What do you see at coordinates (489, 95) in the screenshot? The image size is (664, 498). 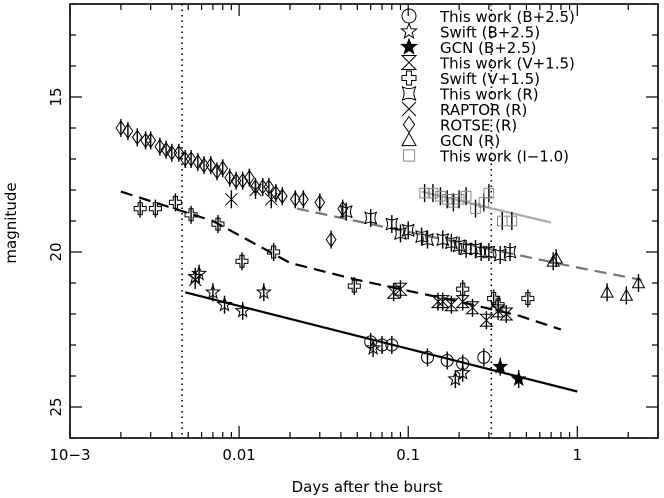 I see `legend-entry: This work (R)` at bounding box center [489, 95].